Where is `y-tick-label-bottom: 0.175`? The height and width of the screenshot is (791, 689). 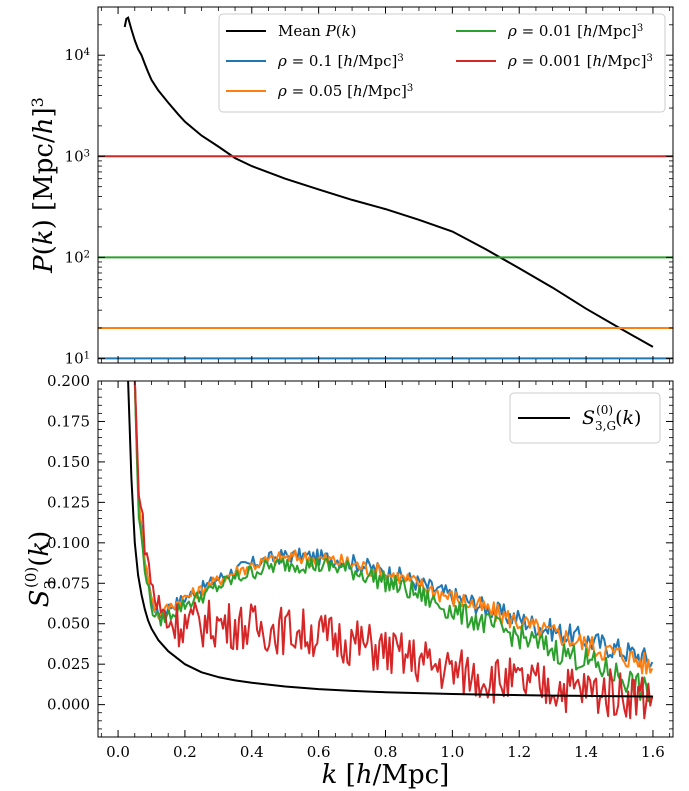
y-tick-label-bottom: 0.175 is located at coordinates (68, 421).